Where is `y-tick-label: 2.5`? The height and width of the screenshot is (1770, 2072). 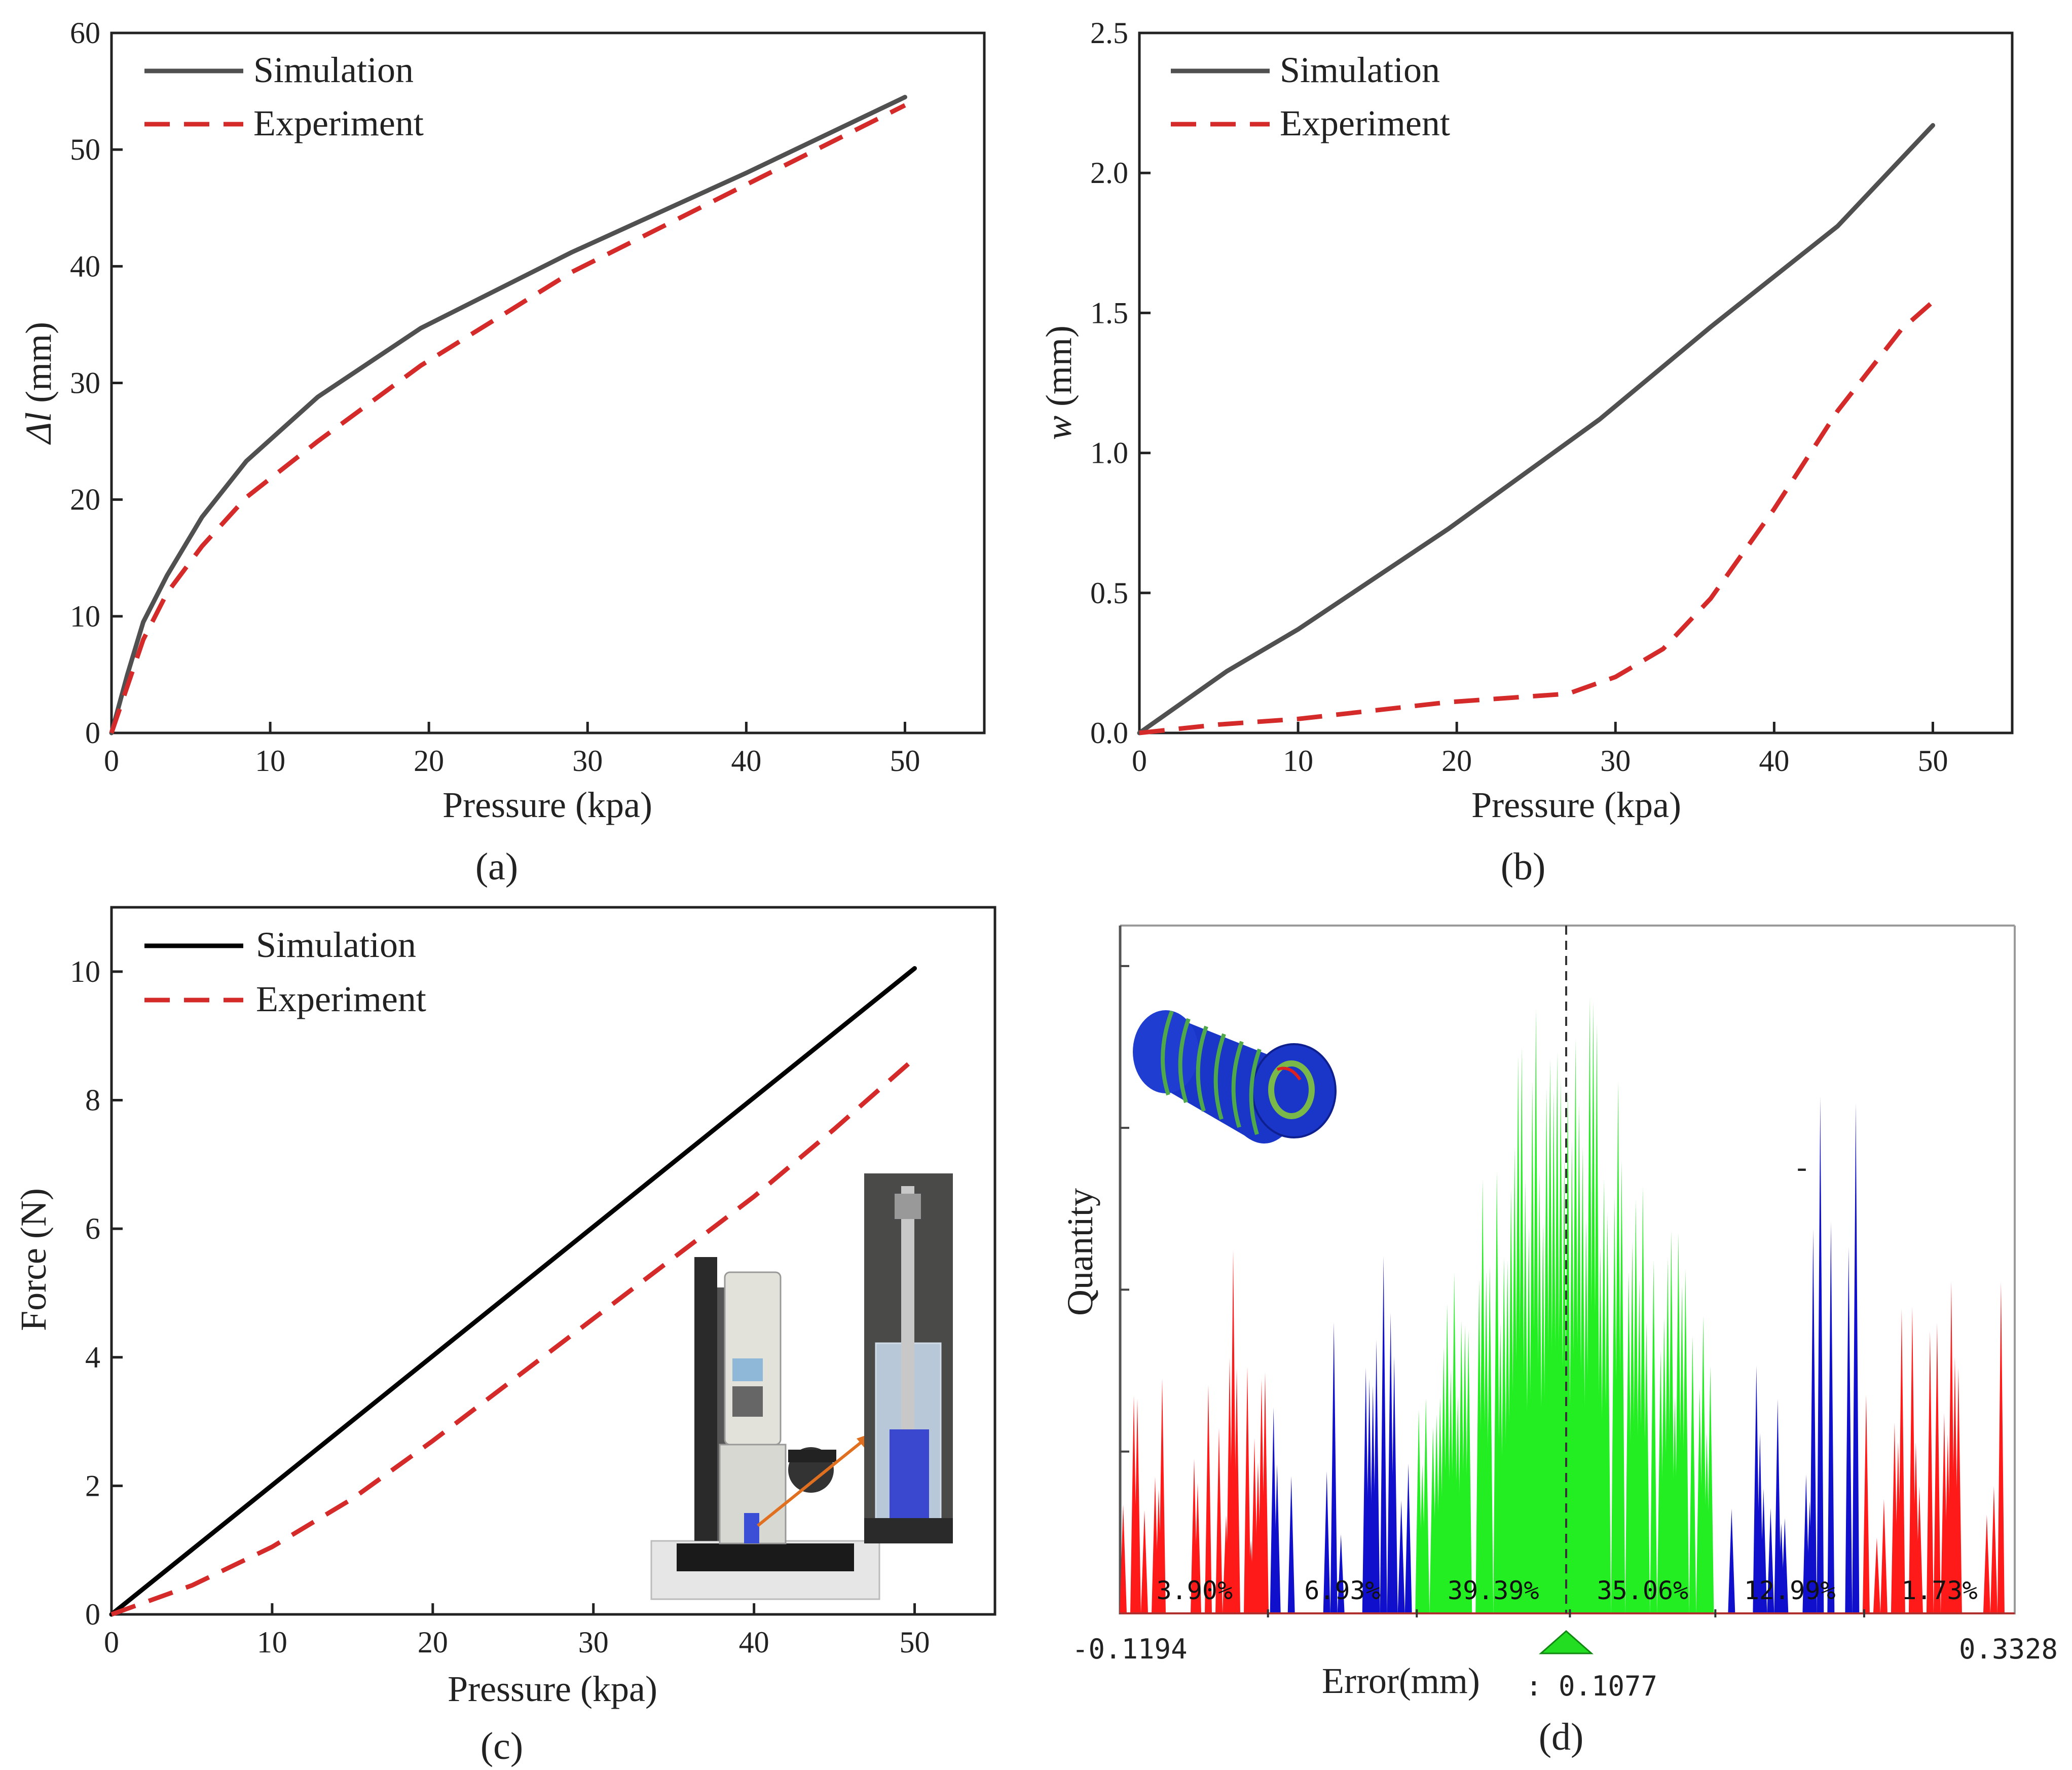
y-tick-label: 2.5 is located at coordinates (1109, 33).